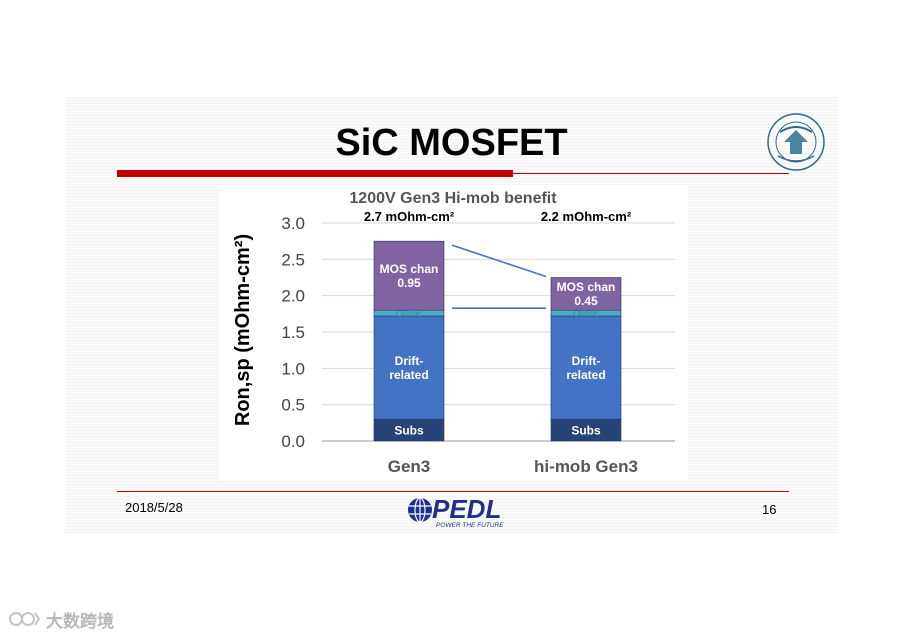  What do you see at coordinates (586, 216) in the screenshot?
I see `bar-total-label: 2.2 mOhm-cm²` at bounding box center [586, 216].